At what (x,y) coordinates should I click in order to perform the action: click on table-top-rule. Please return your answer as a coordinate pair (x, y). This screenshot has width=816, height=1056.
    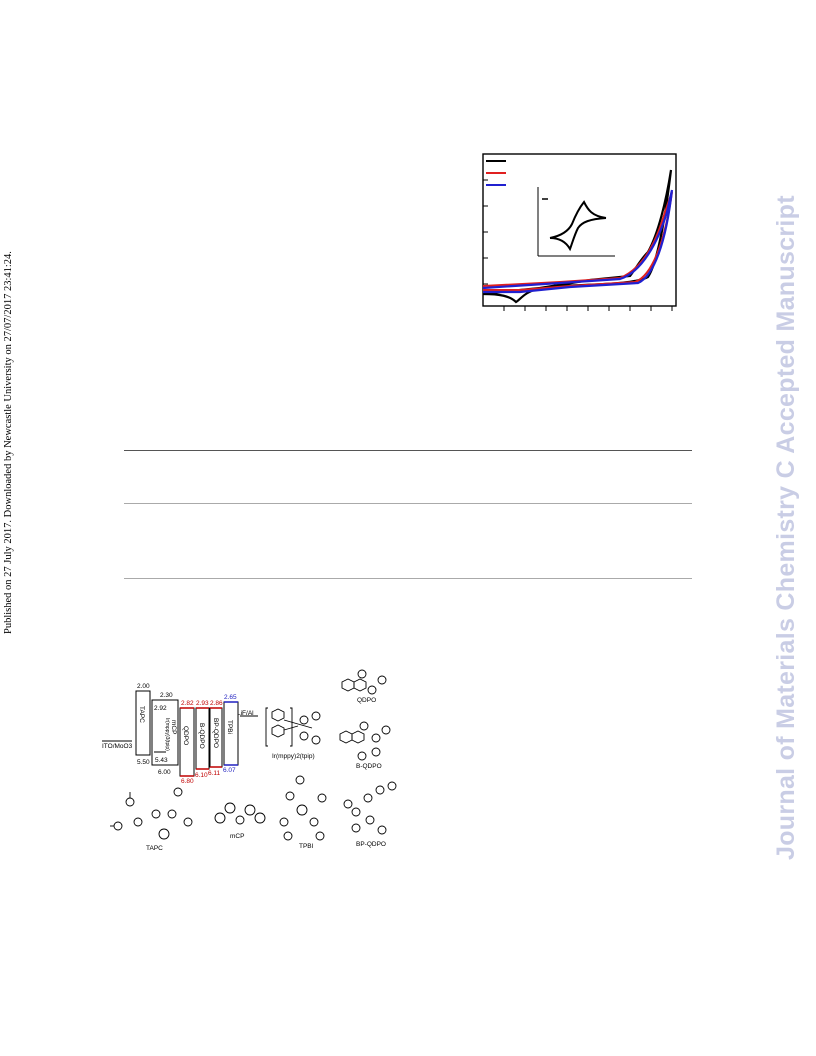
    Looking at the image, I should click on (408, 450).